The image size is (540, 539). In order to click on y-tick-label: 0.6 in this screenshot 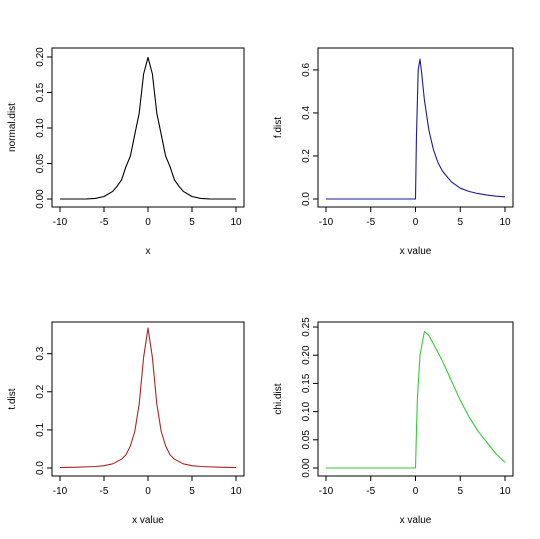, I will do `click(306, 70)`.